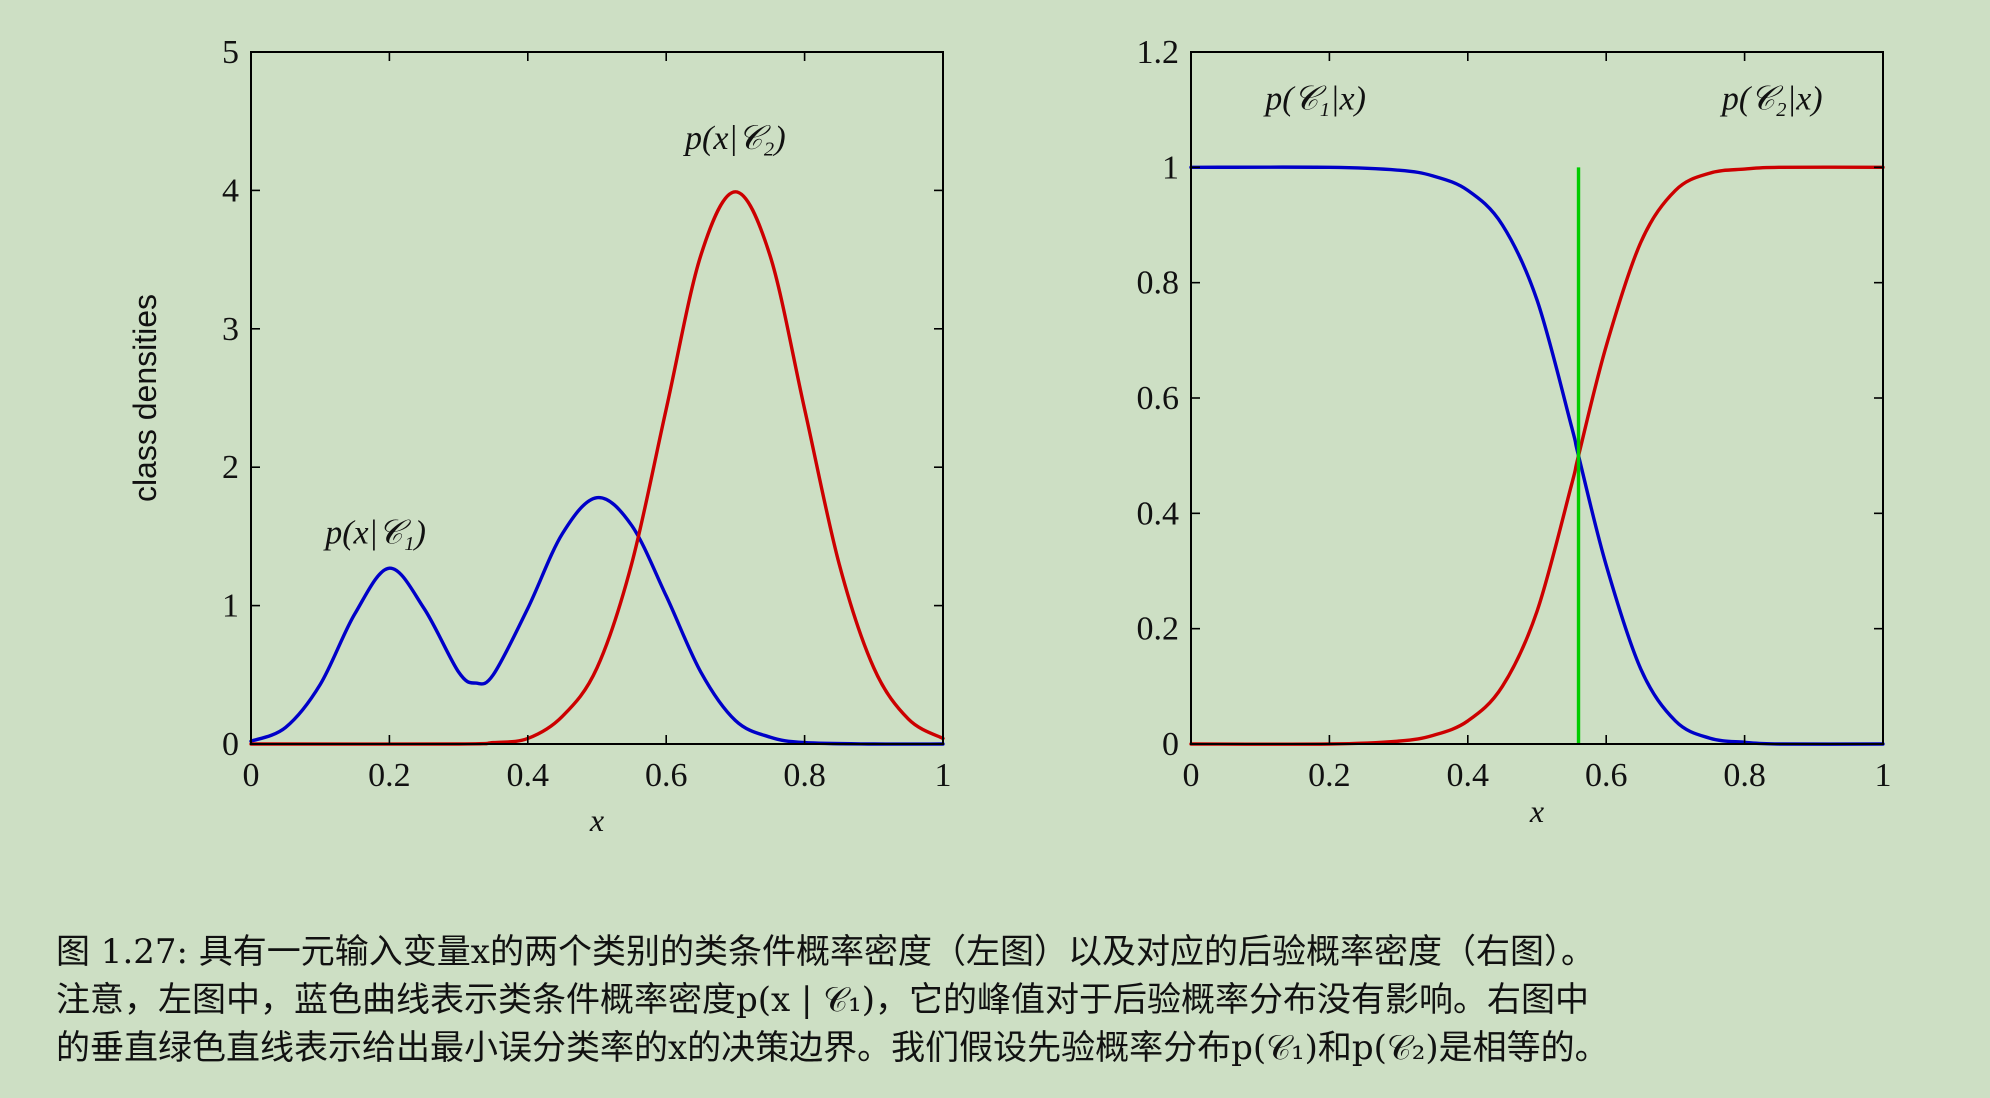  I want to click on left-y-tick-label: 2, so click(230, 467).